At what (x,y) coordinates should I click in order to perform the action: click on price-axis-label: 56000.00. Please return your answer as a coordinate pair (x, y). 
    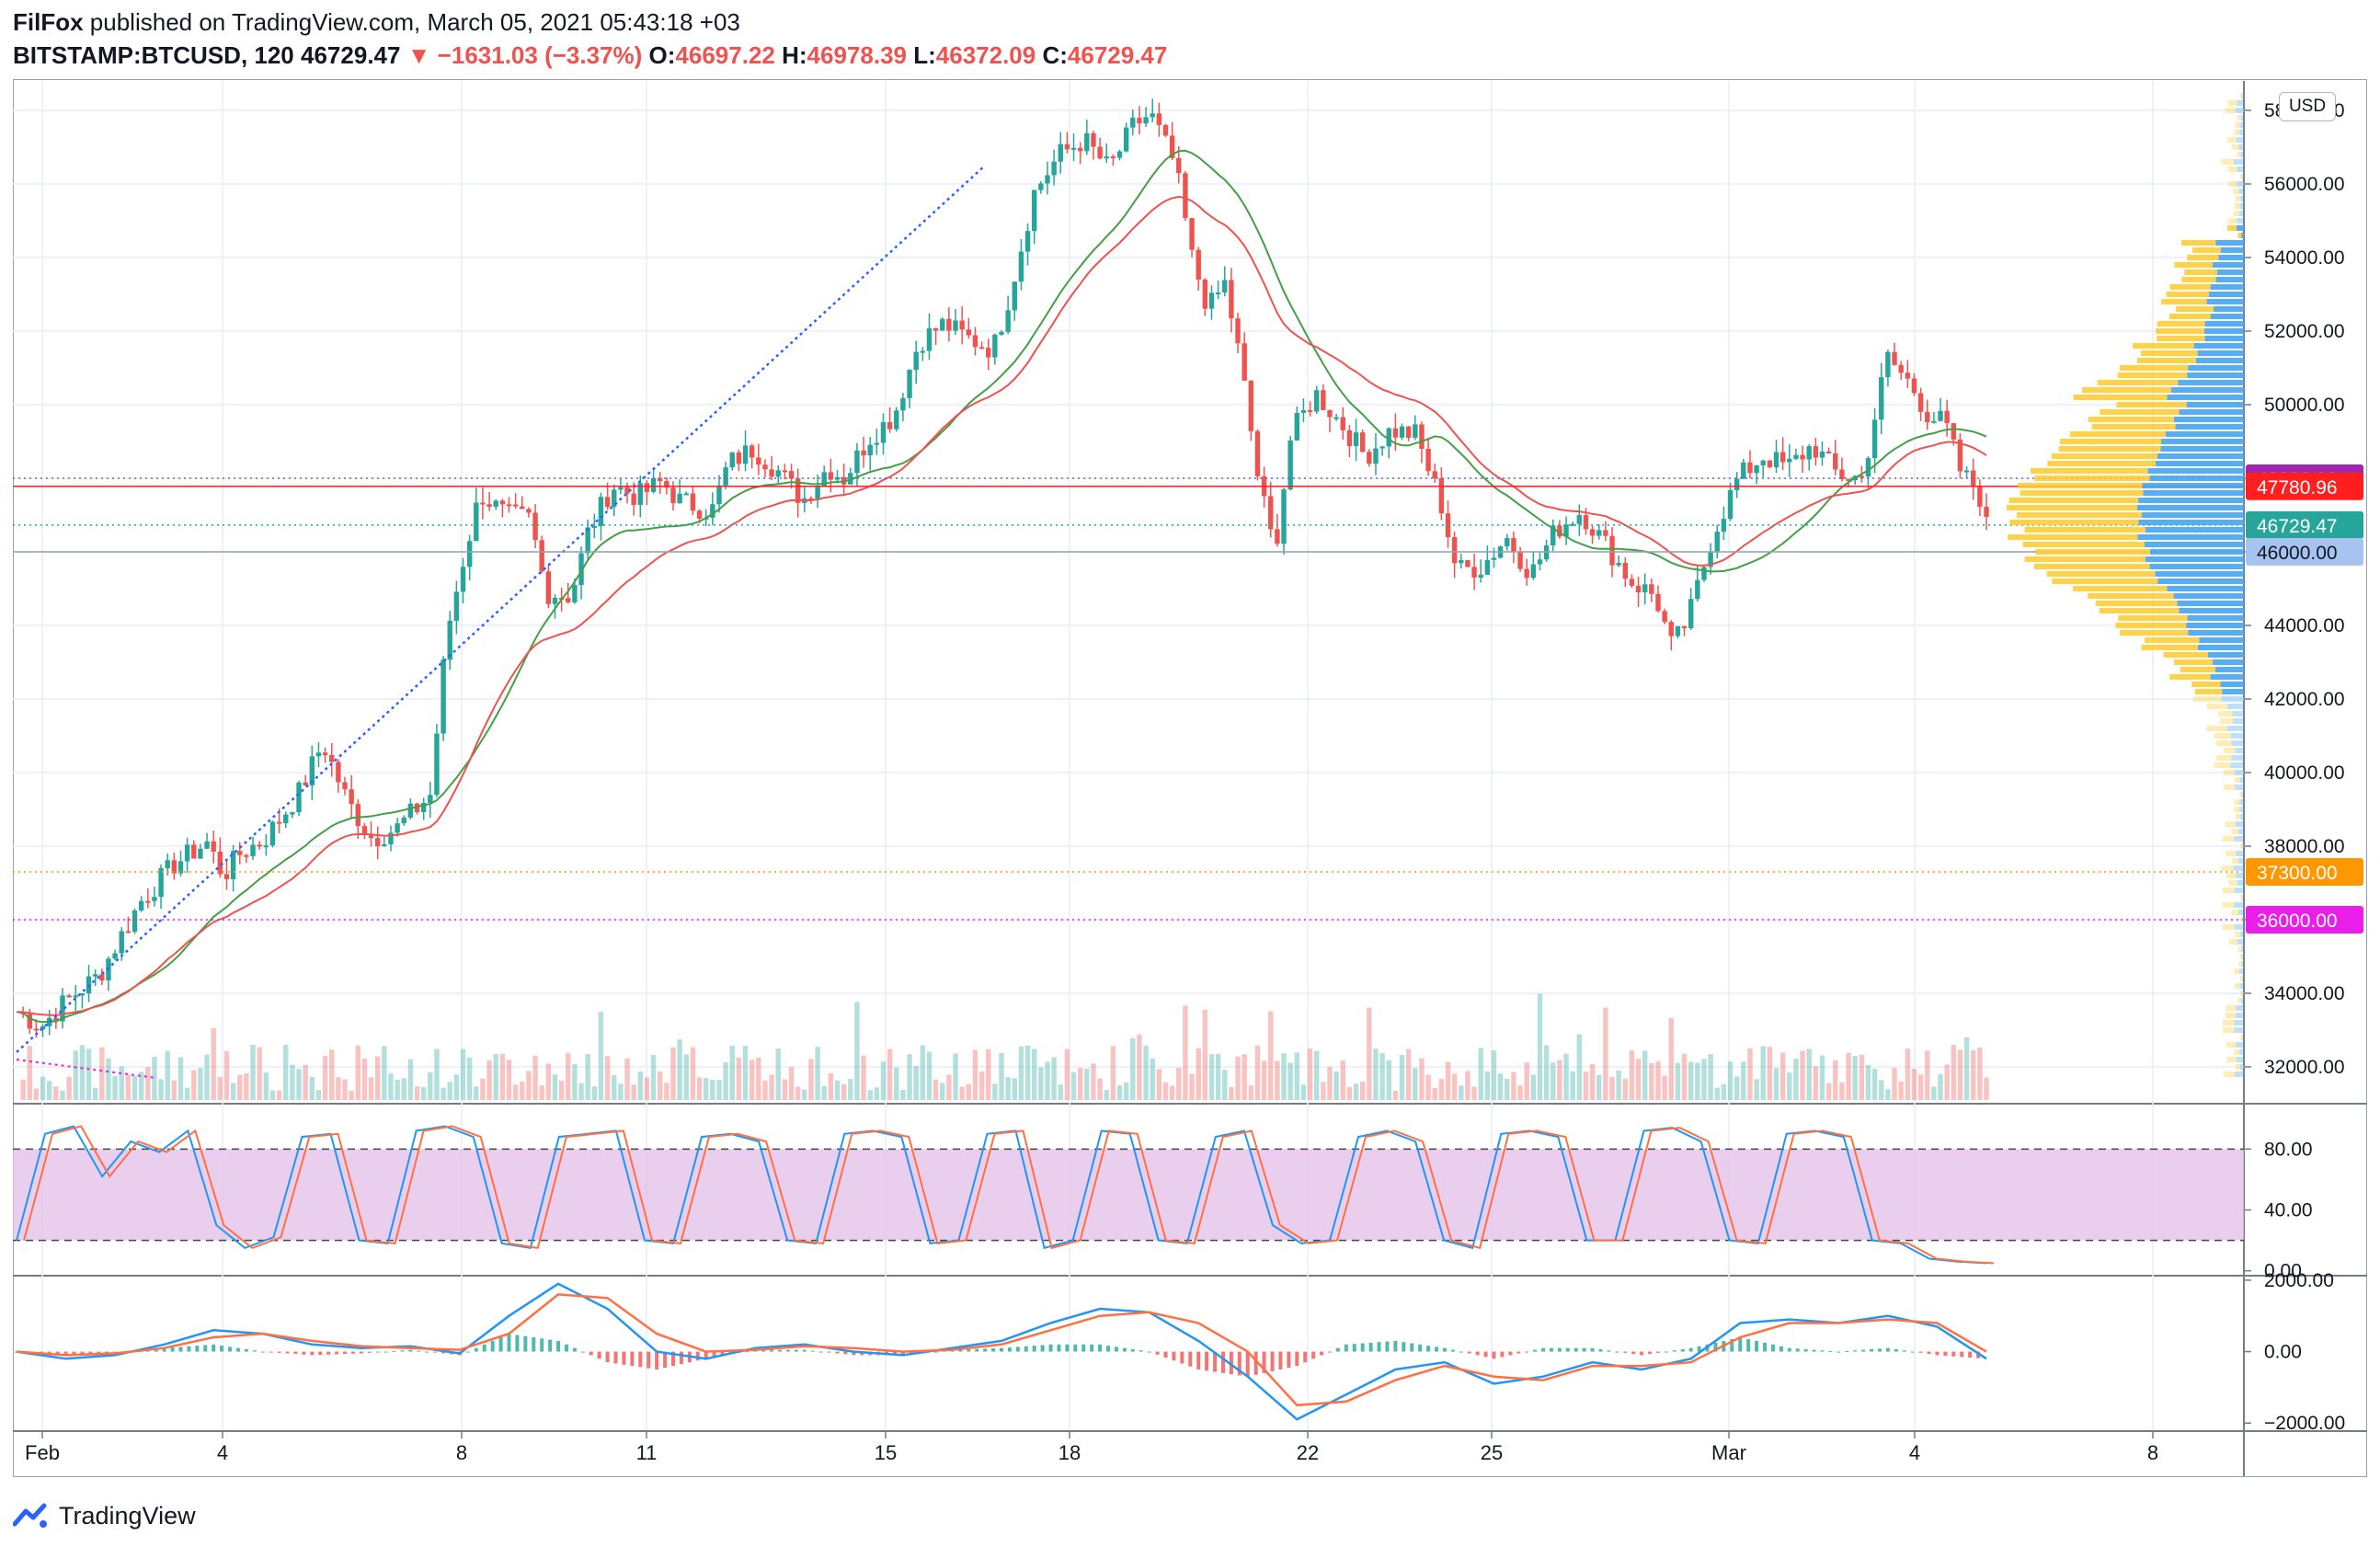
    Looking at the image, I should click on (2304, 184).